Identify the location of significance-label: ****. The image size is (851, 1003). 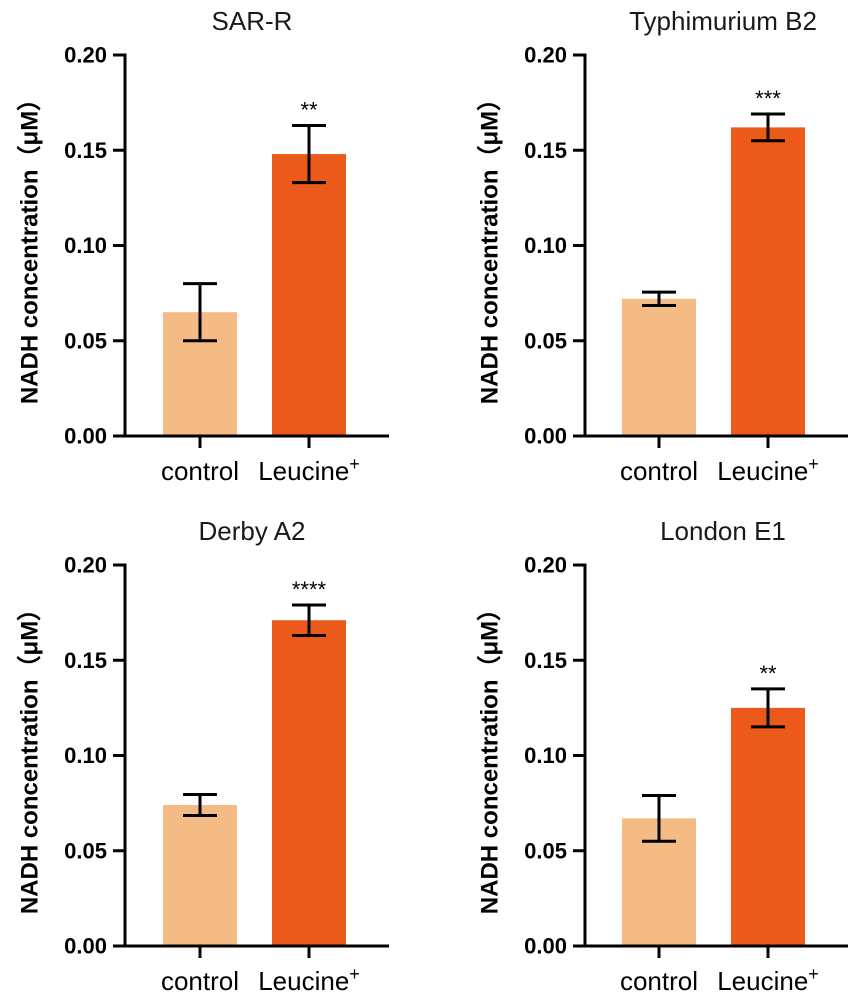
(309, 589).